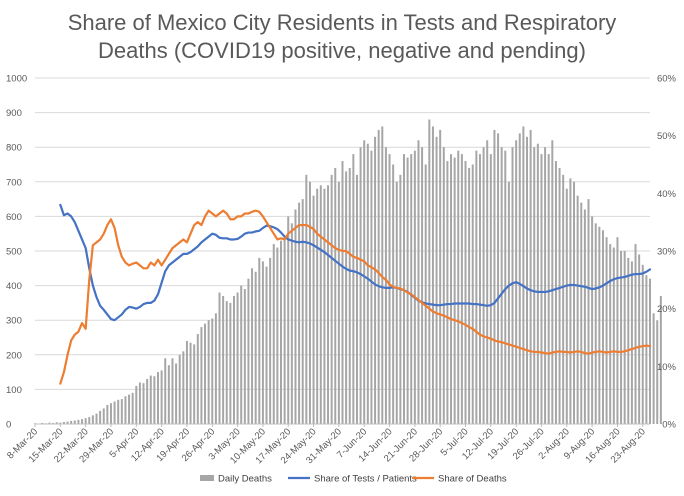  I want to click on y-right-tick-label: 30%, so click(667, 252).